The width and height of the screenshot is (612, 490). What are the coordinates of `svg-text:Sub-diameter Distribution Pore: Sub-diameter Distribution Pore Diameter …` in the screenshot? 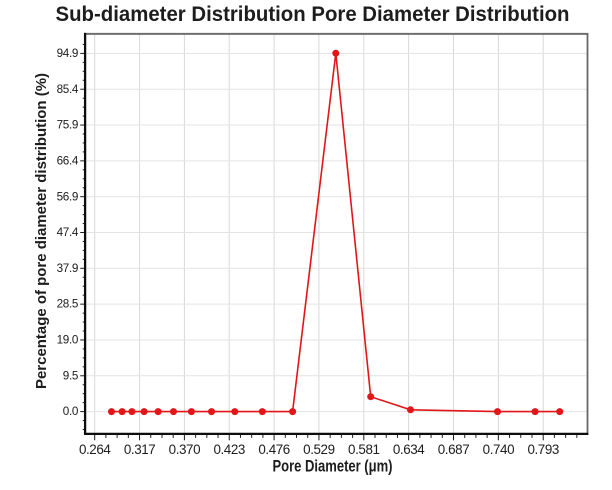 It's located at (313, 14).